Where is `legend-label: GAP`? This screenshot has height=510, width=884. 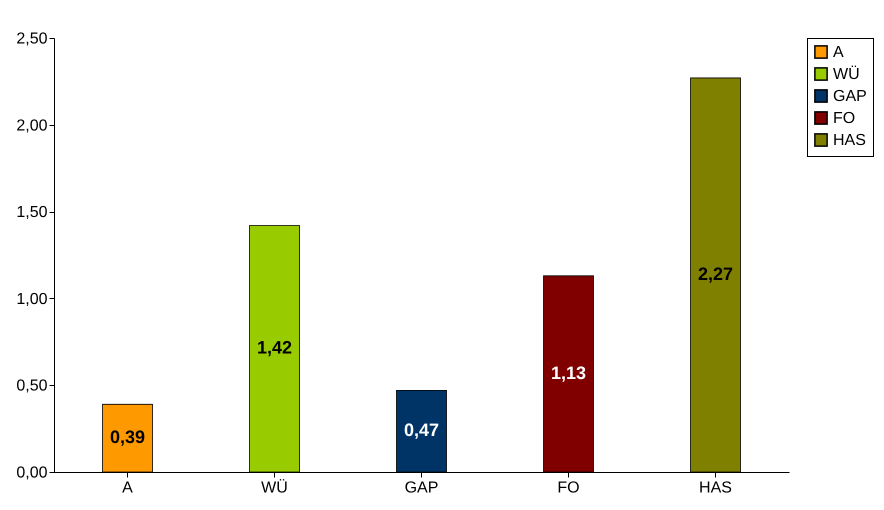
legend-label: GAP is located at coordinates (850, 96).